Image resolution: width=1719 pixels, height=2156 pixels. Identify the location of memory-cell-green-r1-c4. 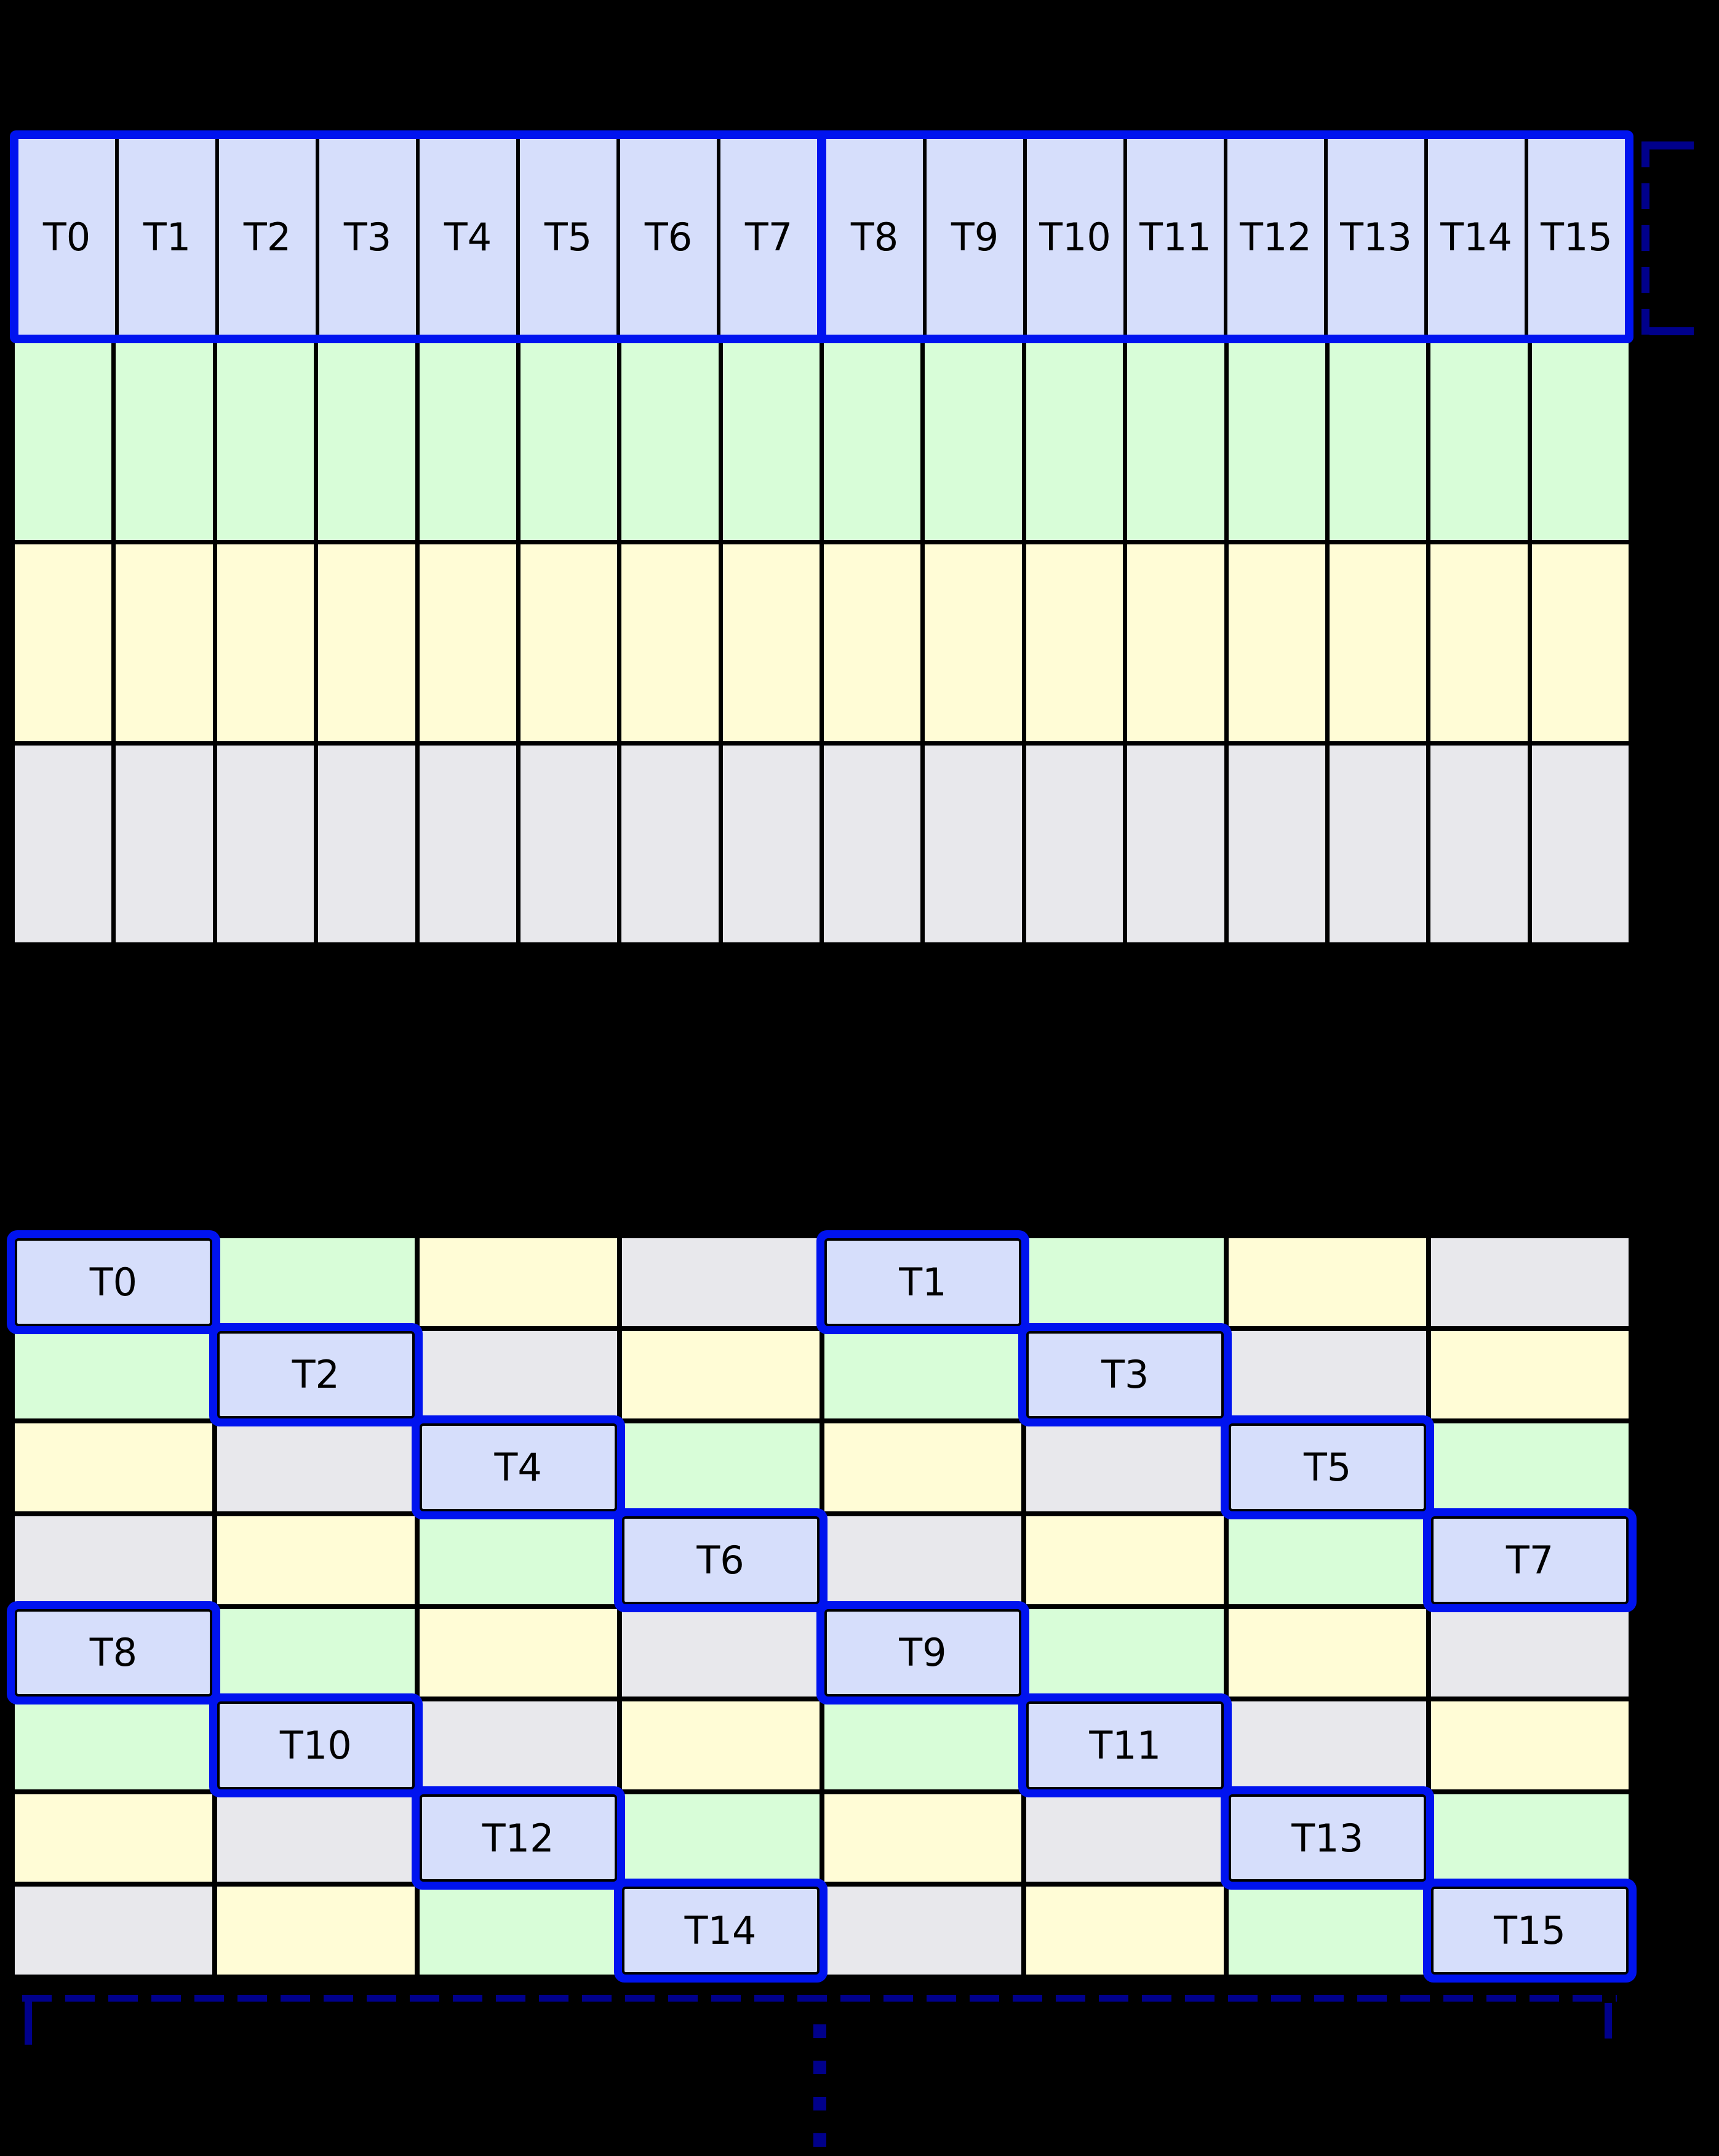
(923, 1375).